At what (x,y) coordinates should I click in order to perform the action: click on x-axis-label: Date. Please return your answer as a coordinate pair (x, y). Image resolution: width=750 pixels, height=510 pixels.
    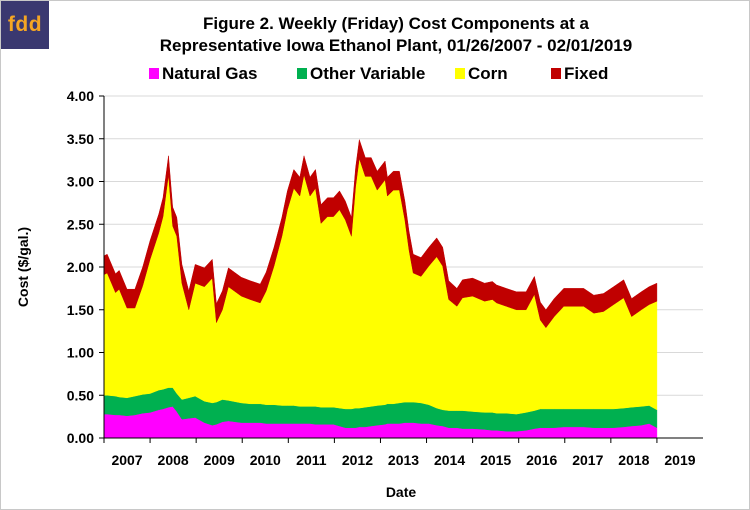
    Looking at the image, I should click on (401, 492).